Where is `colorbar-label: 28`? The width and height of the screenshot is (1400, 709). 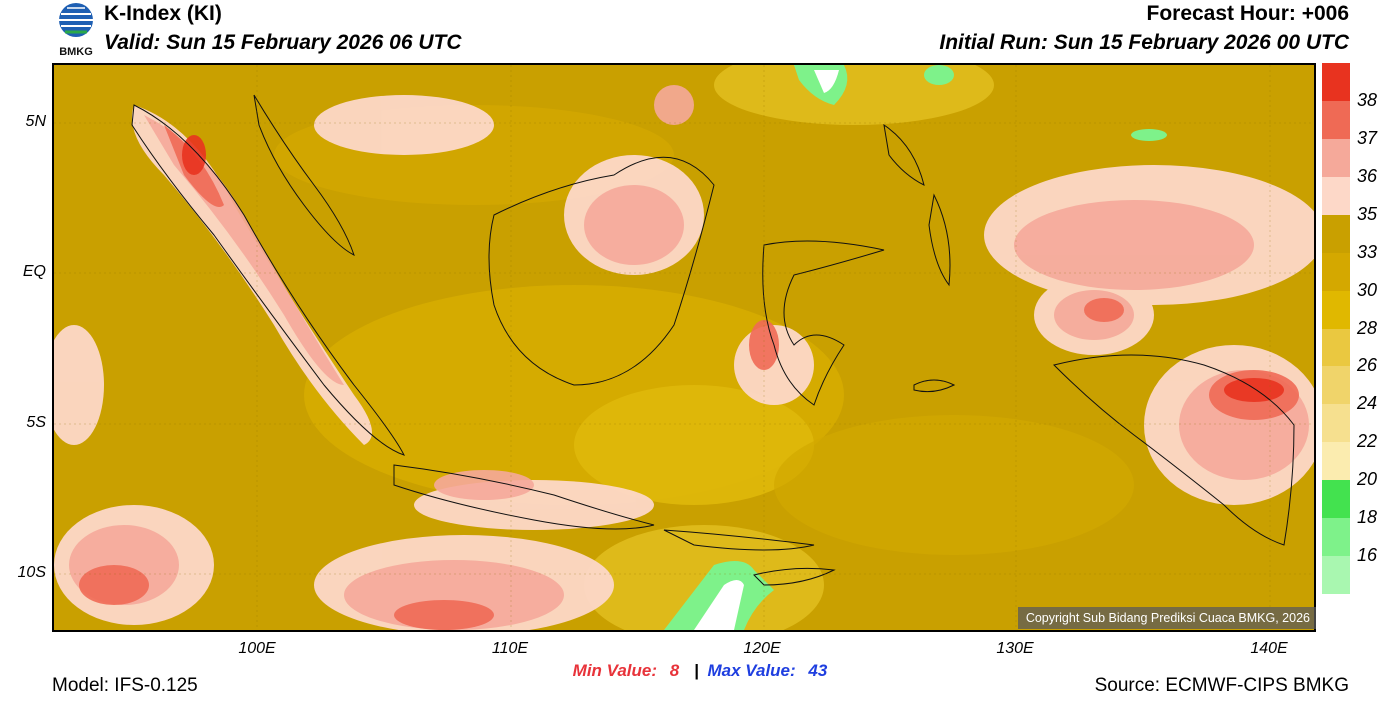
colorbar-label: 28 is located at coordinates (1367, 327).